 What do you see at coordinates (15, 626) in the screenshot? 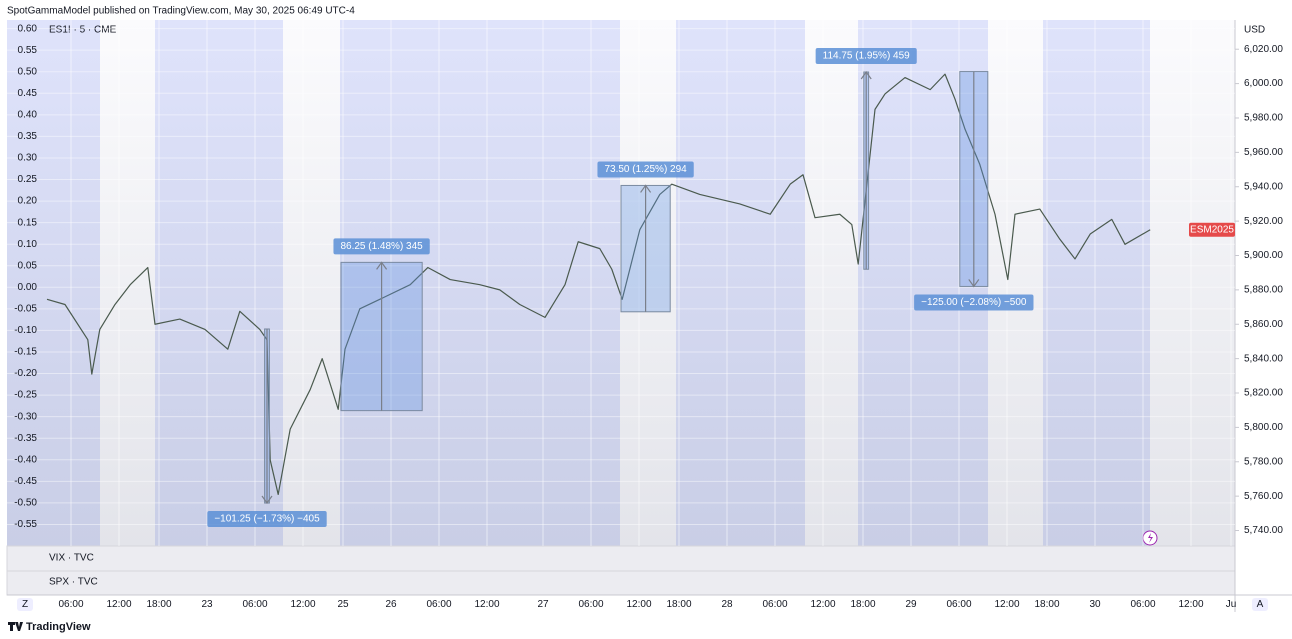
I see `logo` at bounding box center [15, 626].